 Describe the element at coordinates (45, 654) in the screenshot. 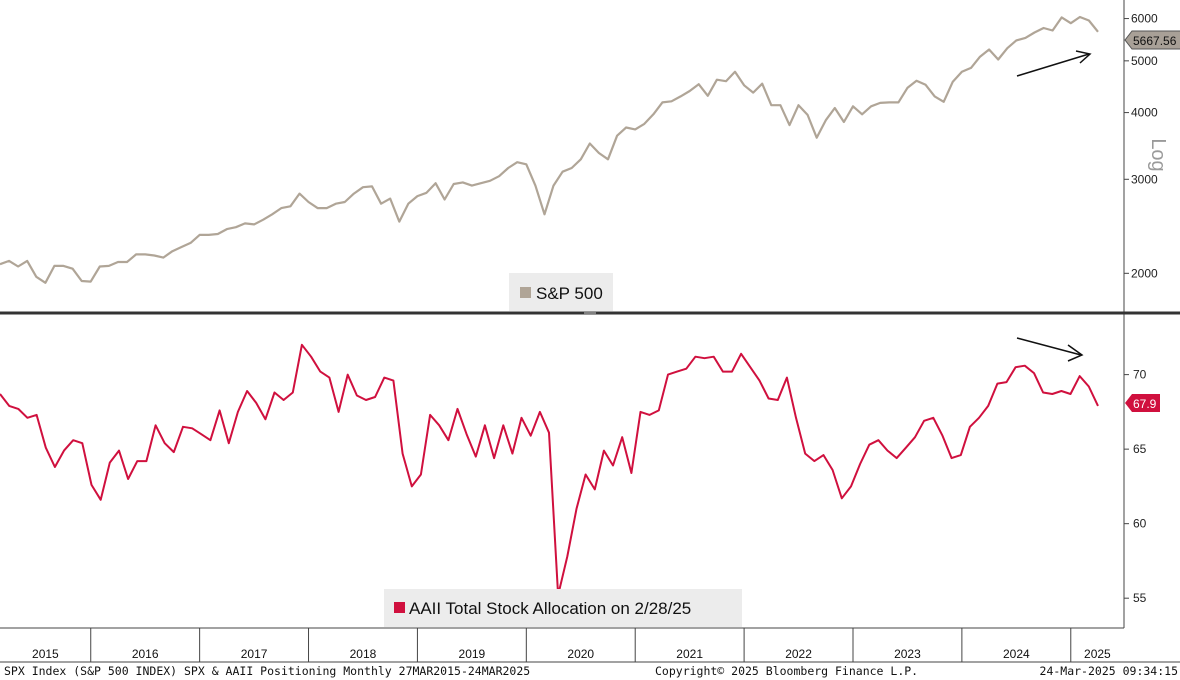

I see `x-tick-label: 2015` at that location.